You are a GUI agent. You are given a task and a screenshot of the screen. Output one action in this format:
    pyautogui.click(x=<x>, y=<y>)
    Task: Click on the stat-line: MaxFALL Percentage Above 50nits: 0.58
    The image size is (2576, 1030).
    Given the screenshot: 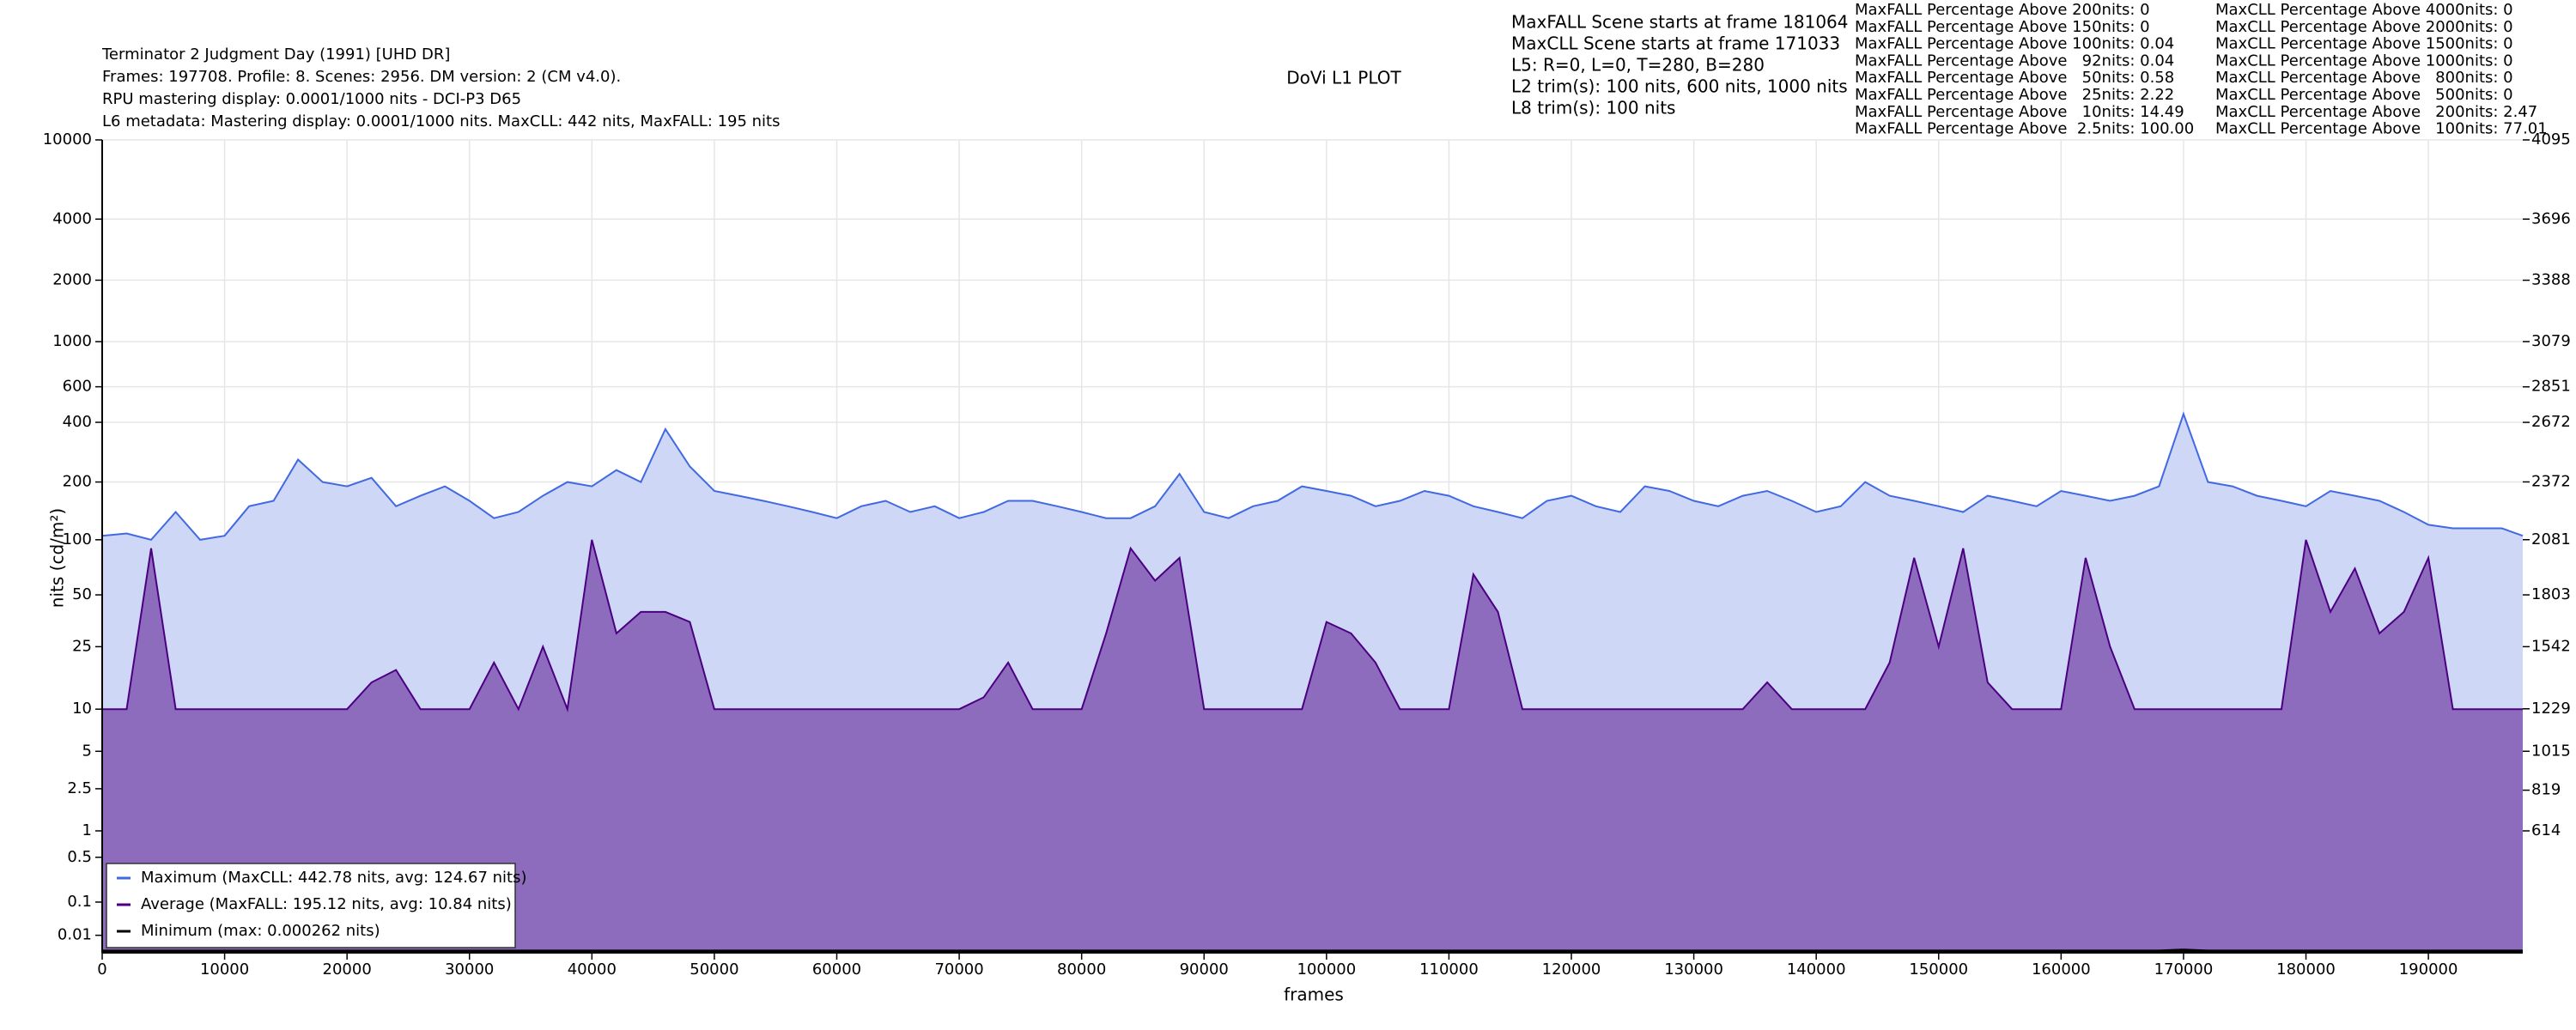 What is the action you would take?
    pyautogui.click(x=2014, y=78)
    